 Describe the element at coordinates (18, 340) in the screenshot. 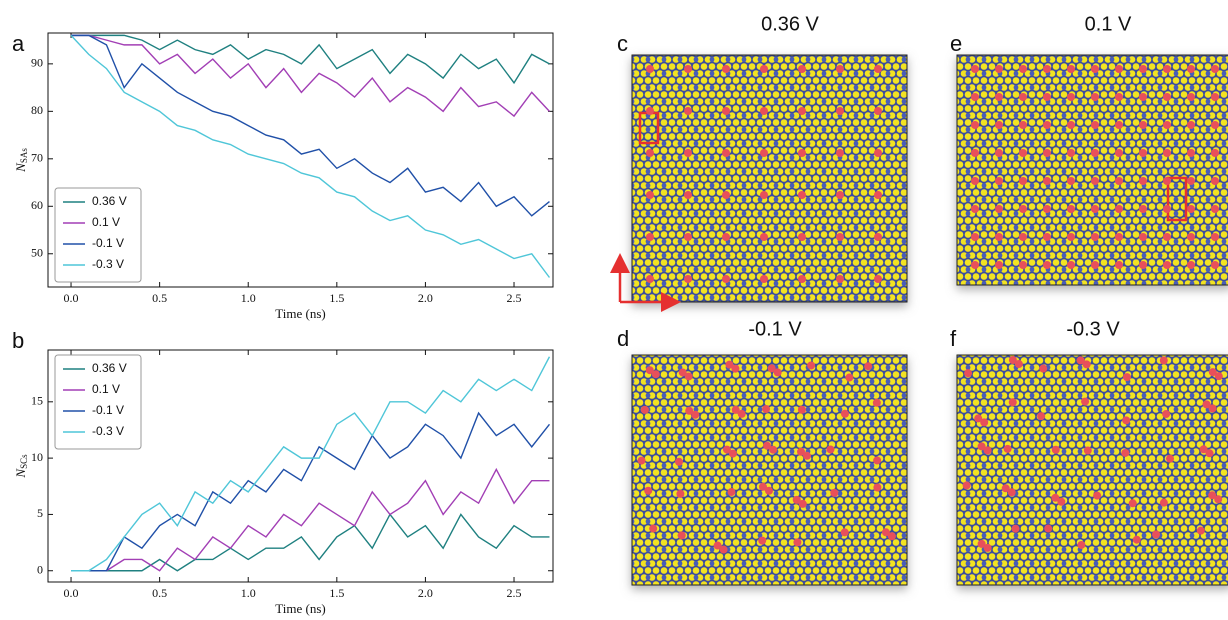

I see `panel-letter: b` at that location.